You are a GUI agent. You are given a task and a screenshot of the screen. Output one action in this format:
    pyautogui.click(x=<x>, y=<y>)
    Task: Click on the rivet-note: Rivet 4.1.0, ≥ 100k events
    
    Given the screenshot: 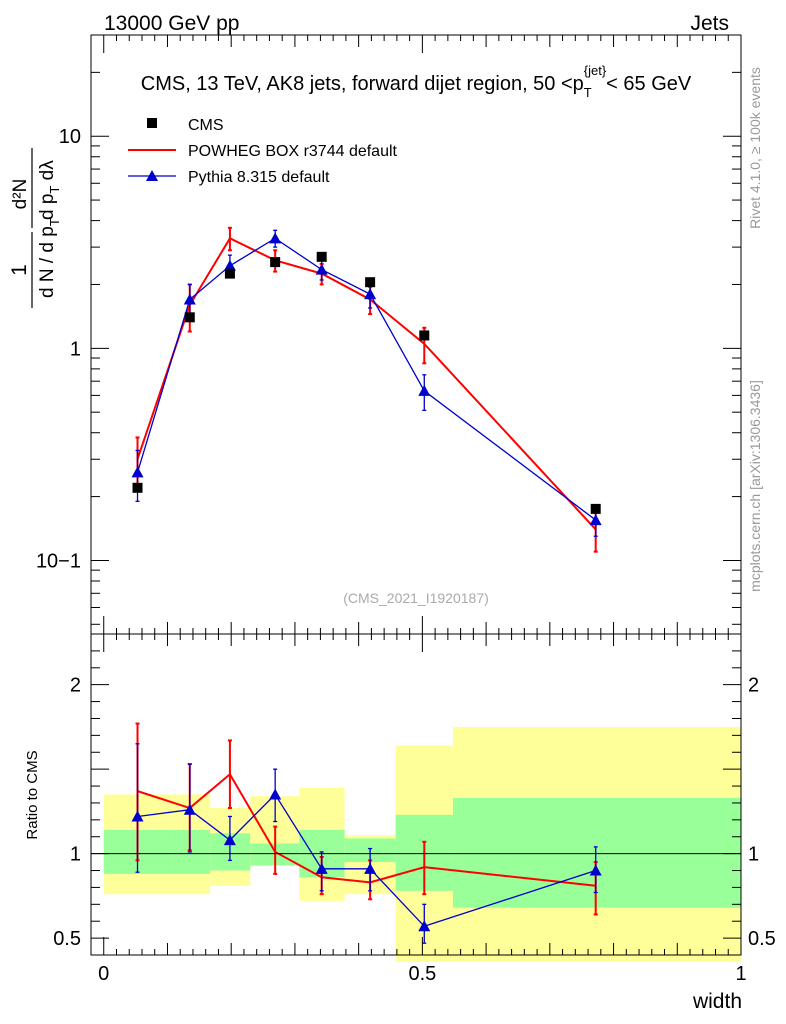 What is the action you would take?
    pyautogui.click(x=755, y=148)
    